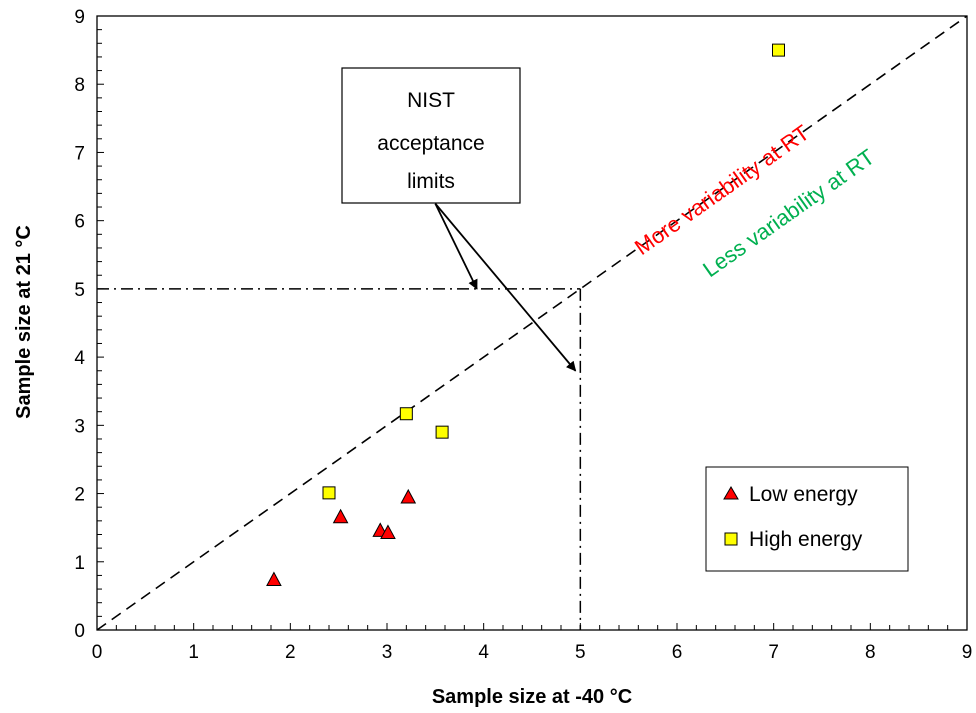 The image size is (976, 713). I want to click on y-tick-label: 8, so click(79, 85).